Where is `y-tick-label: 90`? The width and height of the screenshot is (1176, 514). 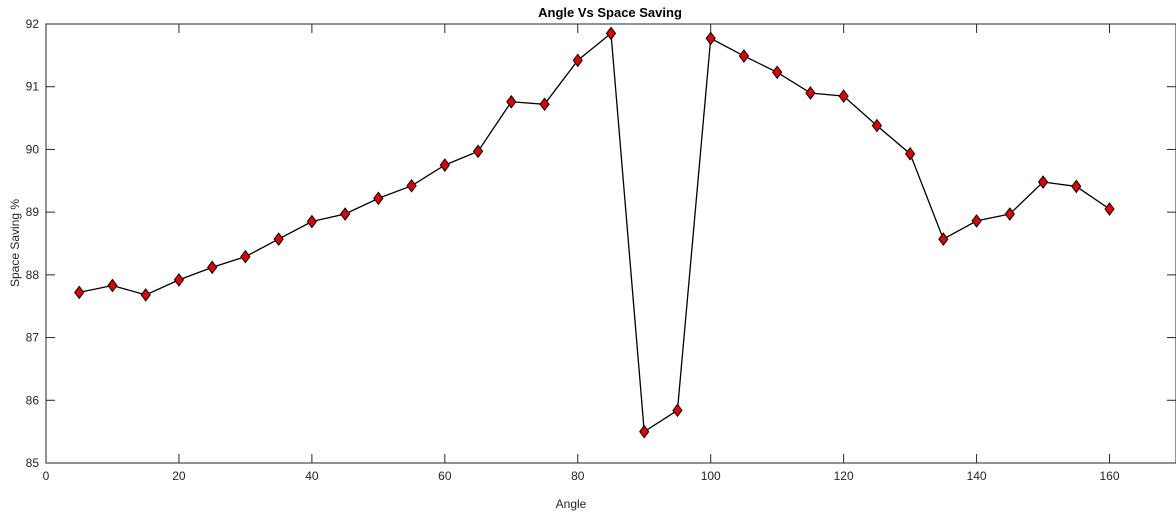 y-tick-label: 90 is located at coordinates (33, 149).